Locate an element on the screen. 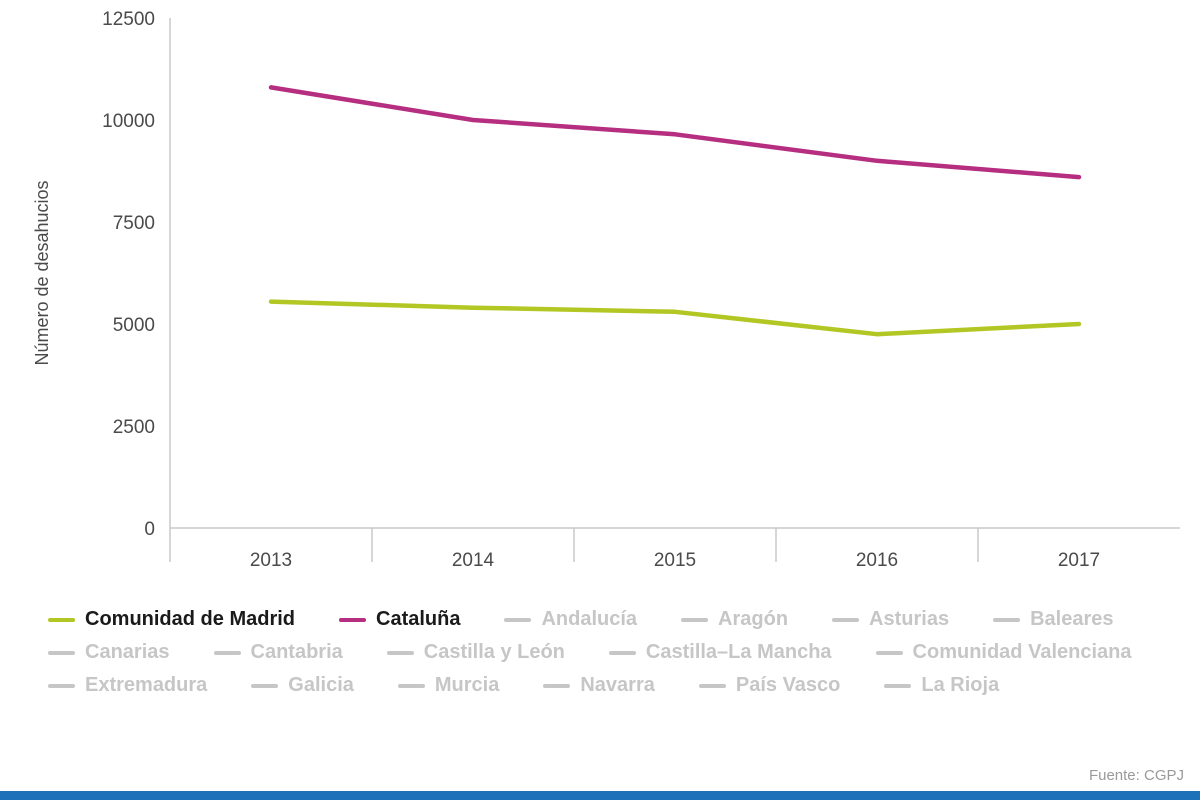  legend-item-asturias: Asturias is located at coordinates (890, 619).